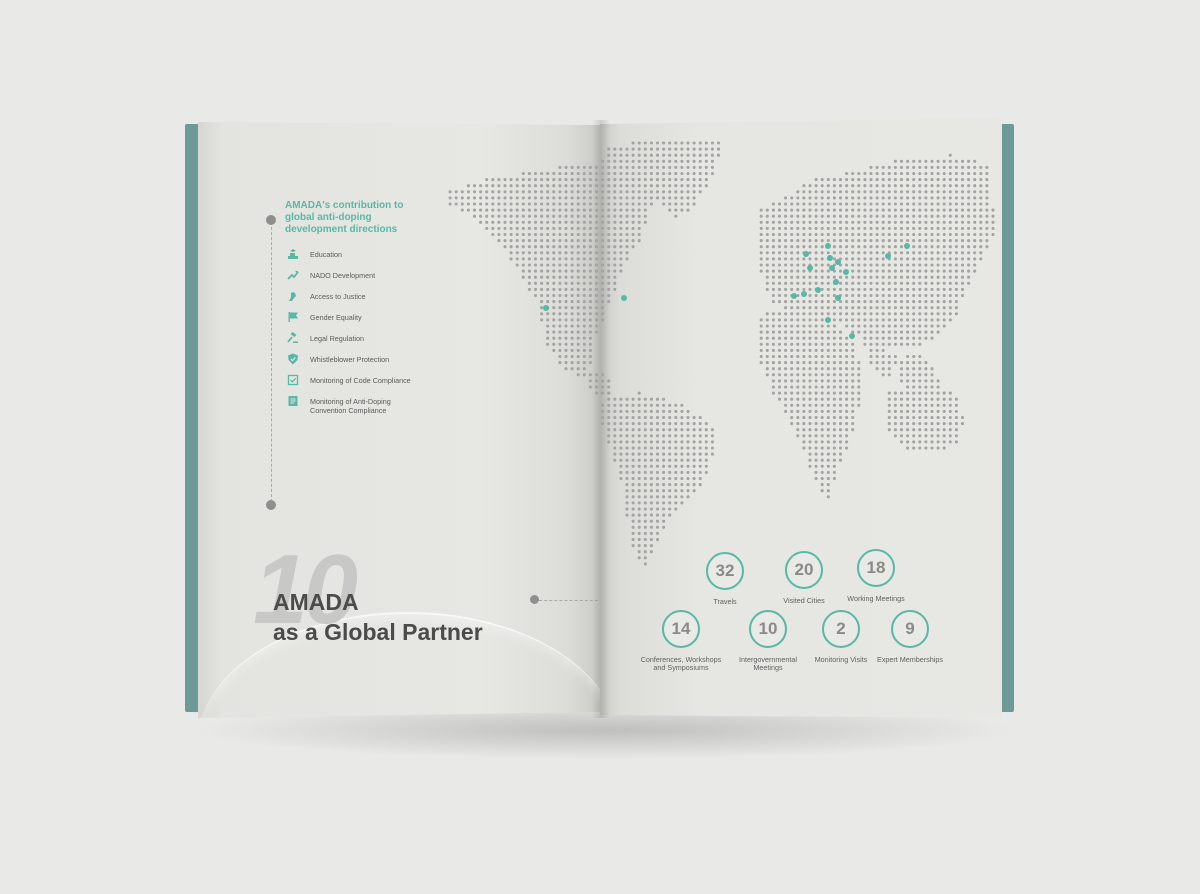  What do you see at coordinates (768, 629) in the screenshot?
I see `stat-value: 10` at bounding box center [768, 629].